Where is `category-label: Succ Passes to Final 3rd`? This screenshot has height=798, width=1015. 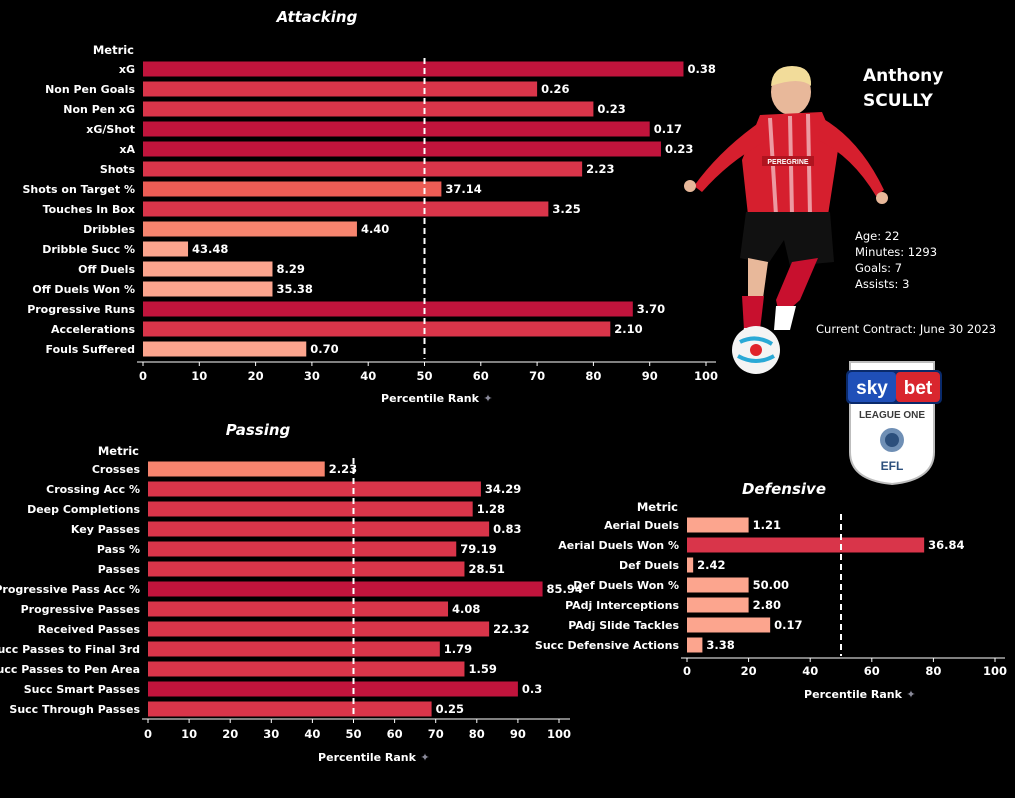 category-label: Succ Passes to Final 3rd is located at coordinates (70, 649).